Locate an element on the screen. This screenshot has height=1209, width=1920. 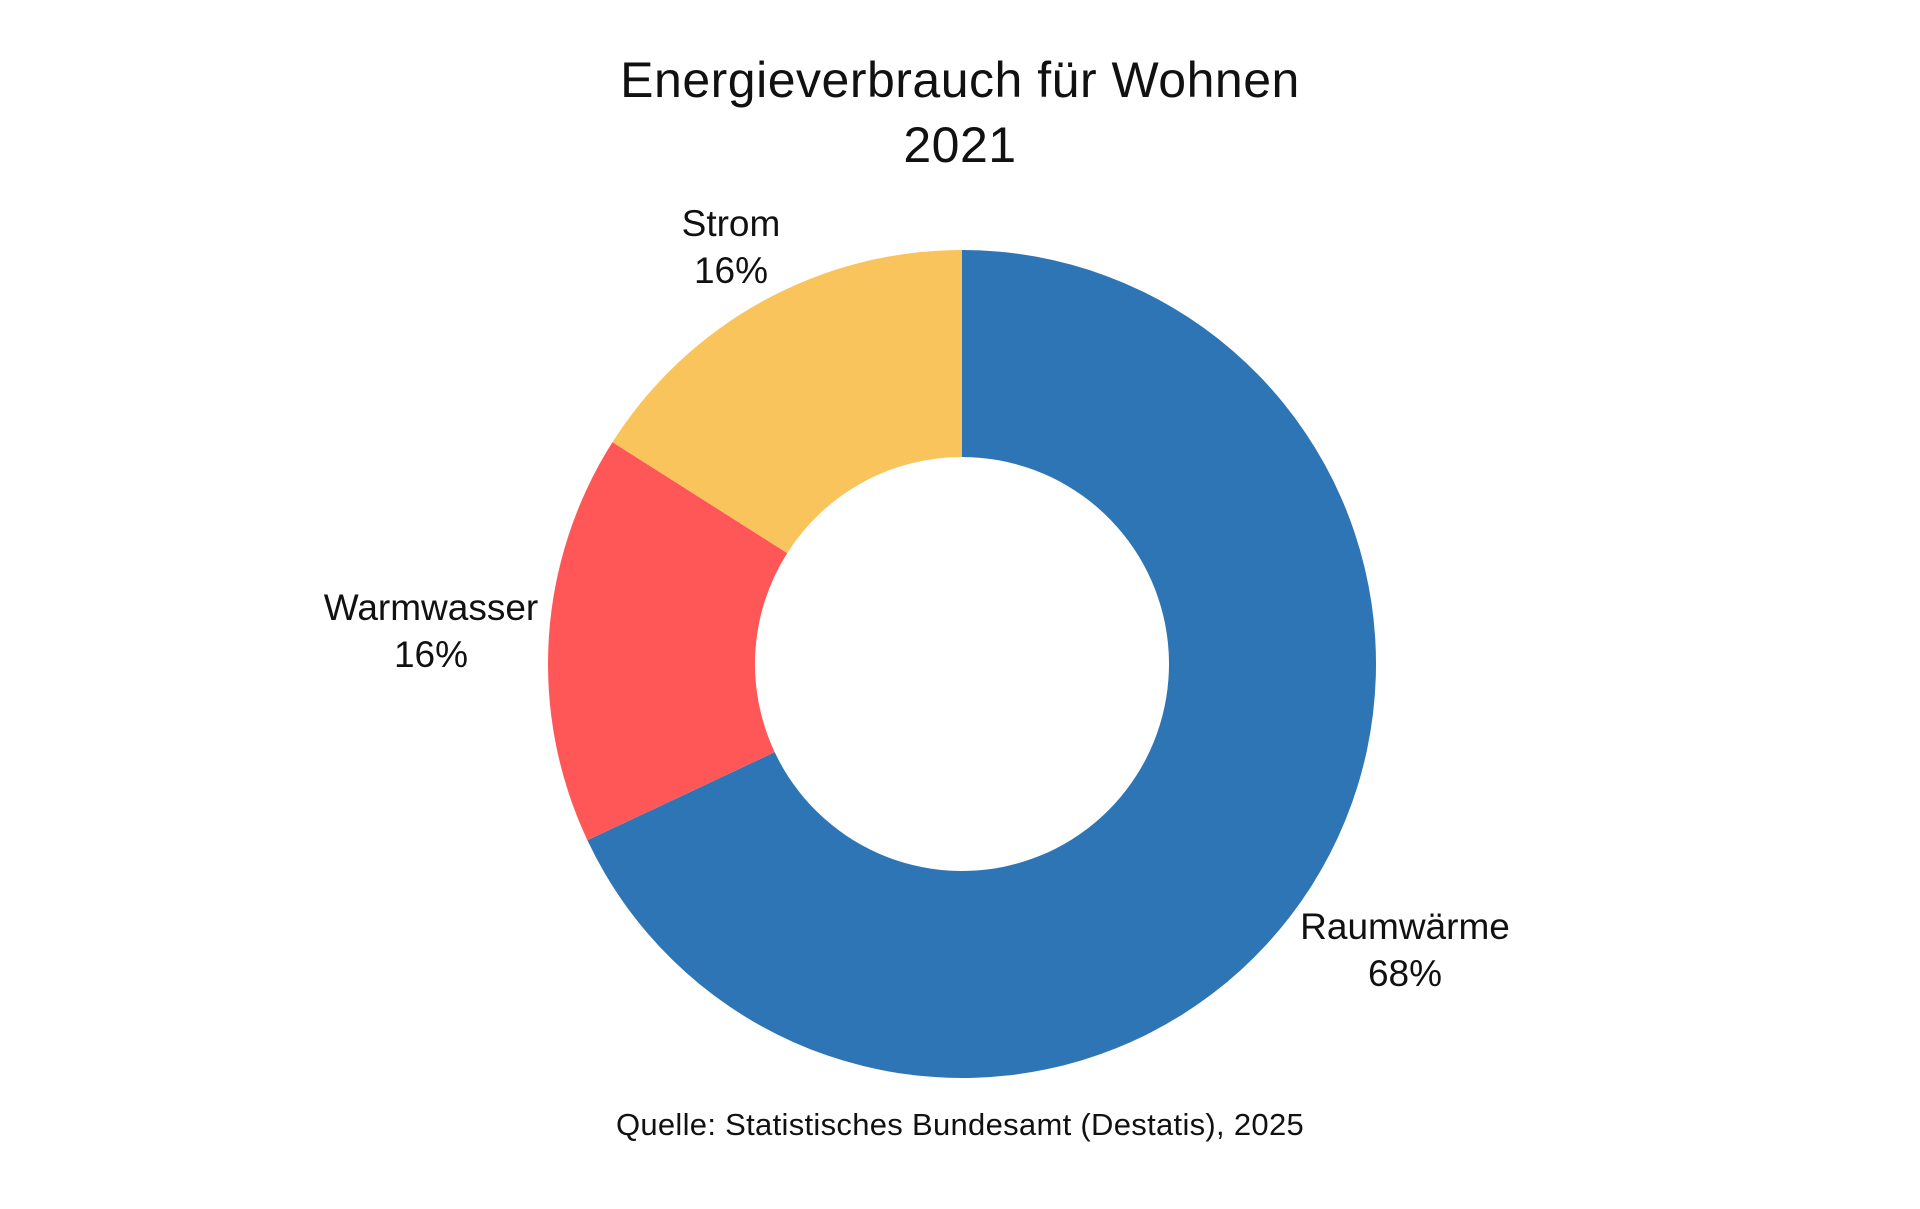
label-warmwasser-pct: 16% is located at coordinates (431, 654).